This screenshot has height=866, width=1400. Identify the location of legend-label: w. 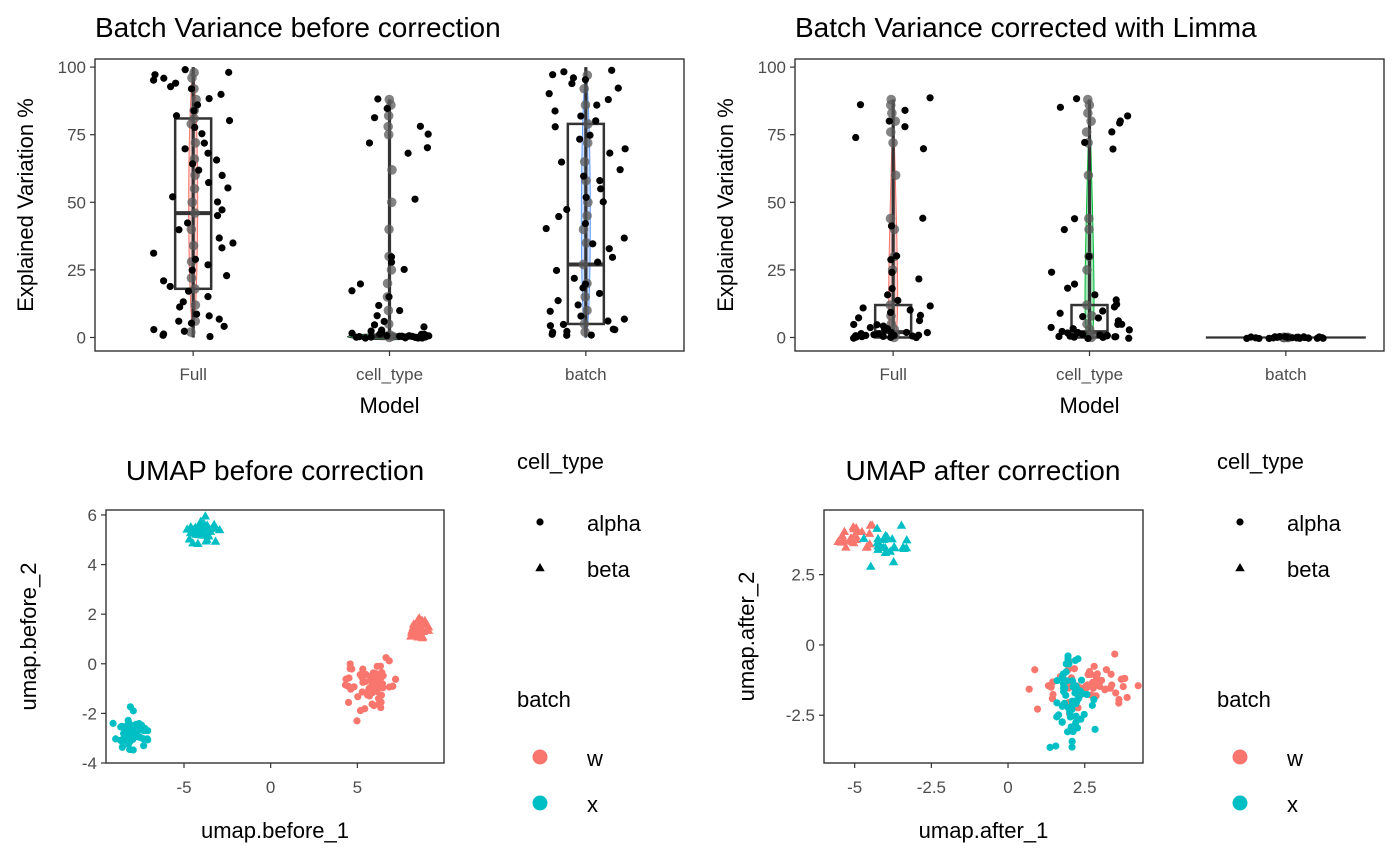
(594, 758).